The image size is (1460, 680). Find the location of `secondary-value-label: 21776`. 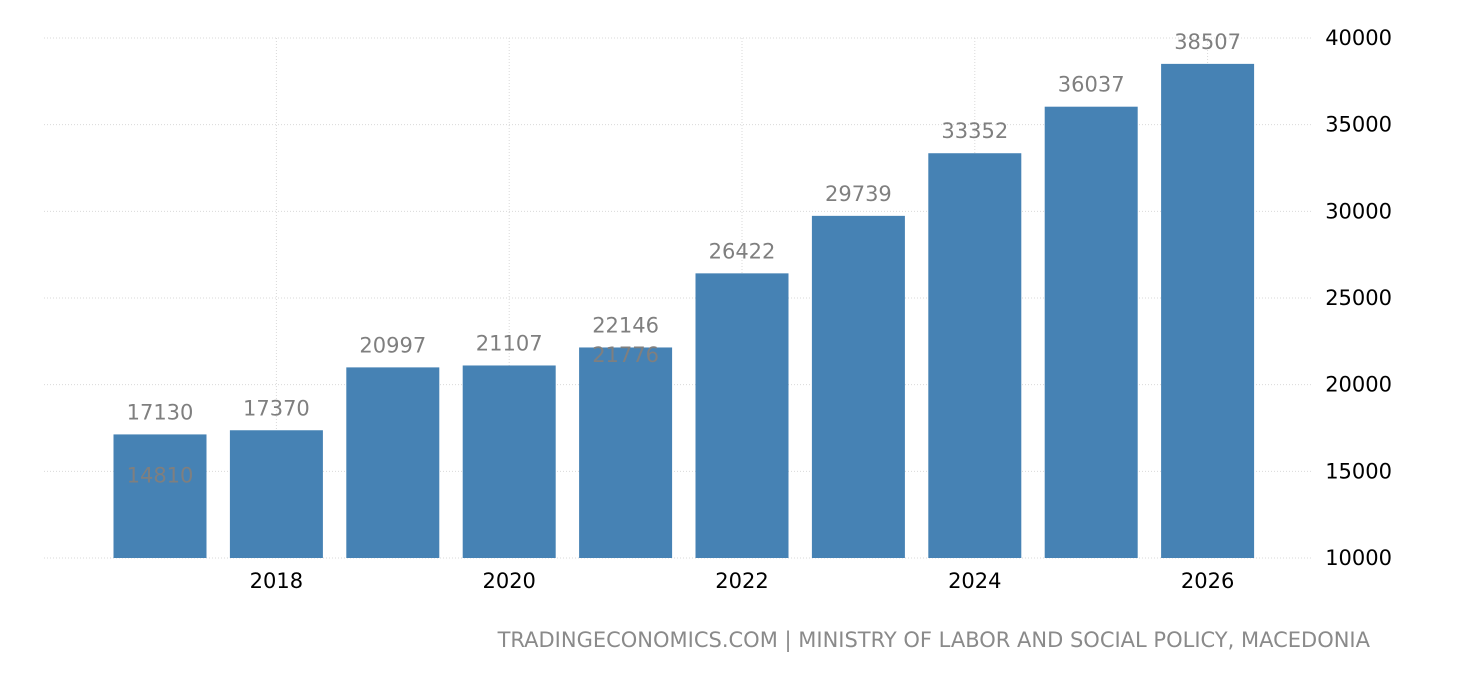

secondary-value-label: 21776 is located at coordinates (625, 355).